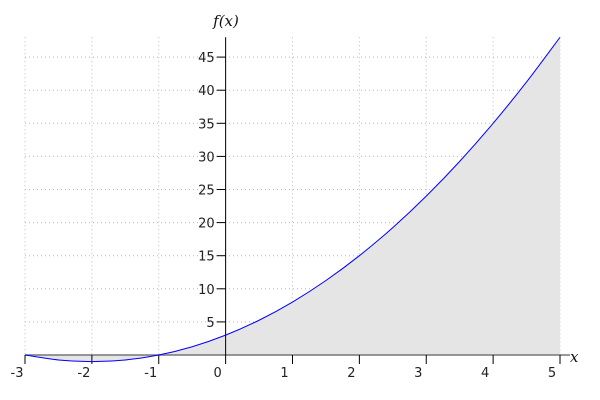 The height and width of the screenshot is (400, 600). I want to click on y-tick-label: 20, so click(206, 224).